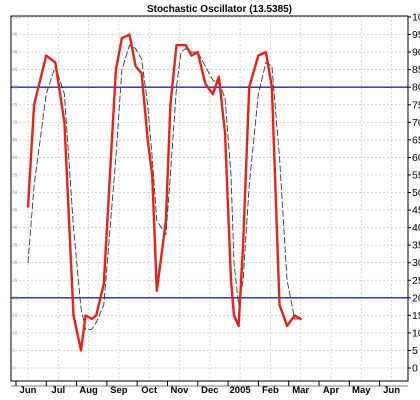 The image size is (420, 400). Describe the element at coordinates (149, 390) in the screenshot. I see `x-tick-label: Oct` at that location.